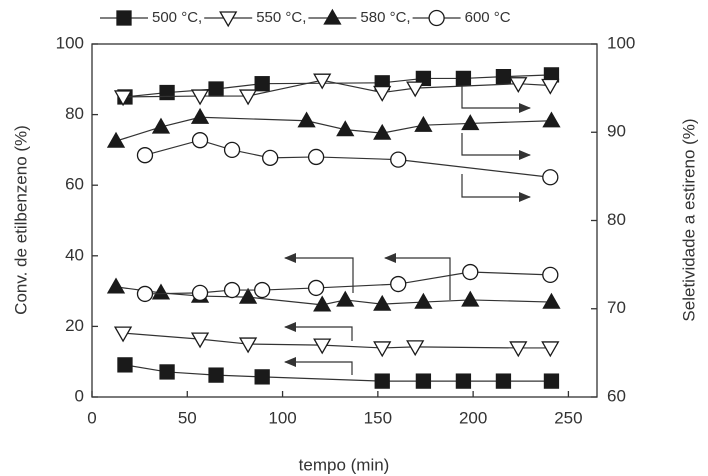  What do you see at coordinates (378, 417) in the screenshot?
I see `x-tick-label: 150` at bounding box center [378, 417].